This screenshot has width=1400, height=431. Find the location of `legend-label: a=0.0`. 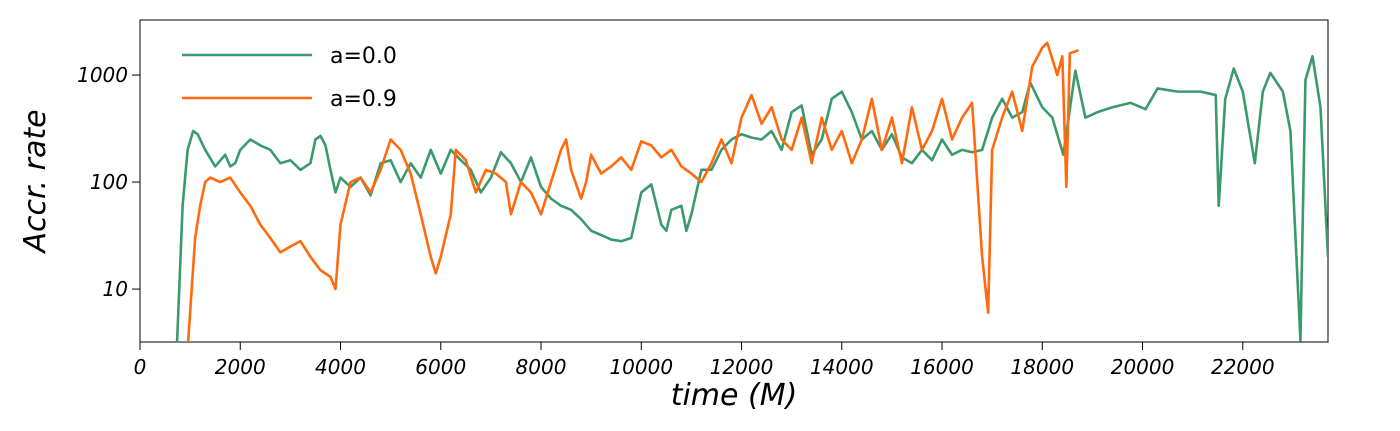

legend-label: a=0.0 is located at coordinates (363, 56).